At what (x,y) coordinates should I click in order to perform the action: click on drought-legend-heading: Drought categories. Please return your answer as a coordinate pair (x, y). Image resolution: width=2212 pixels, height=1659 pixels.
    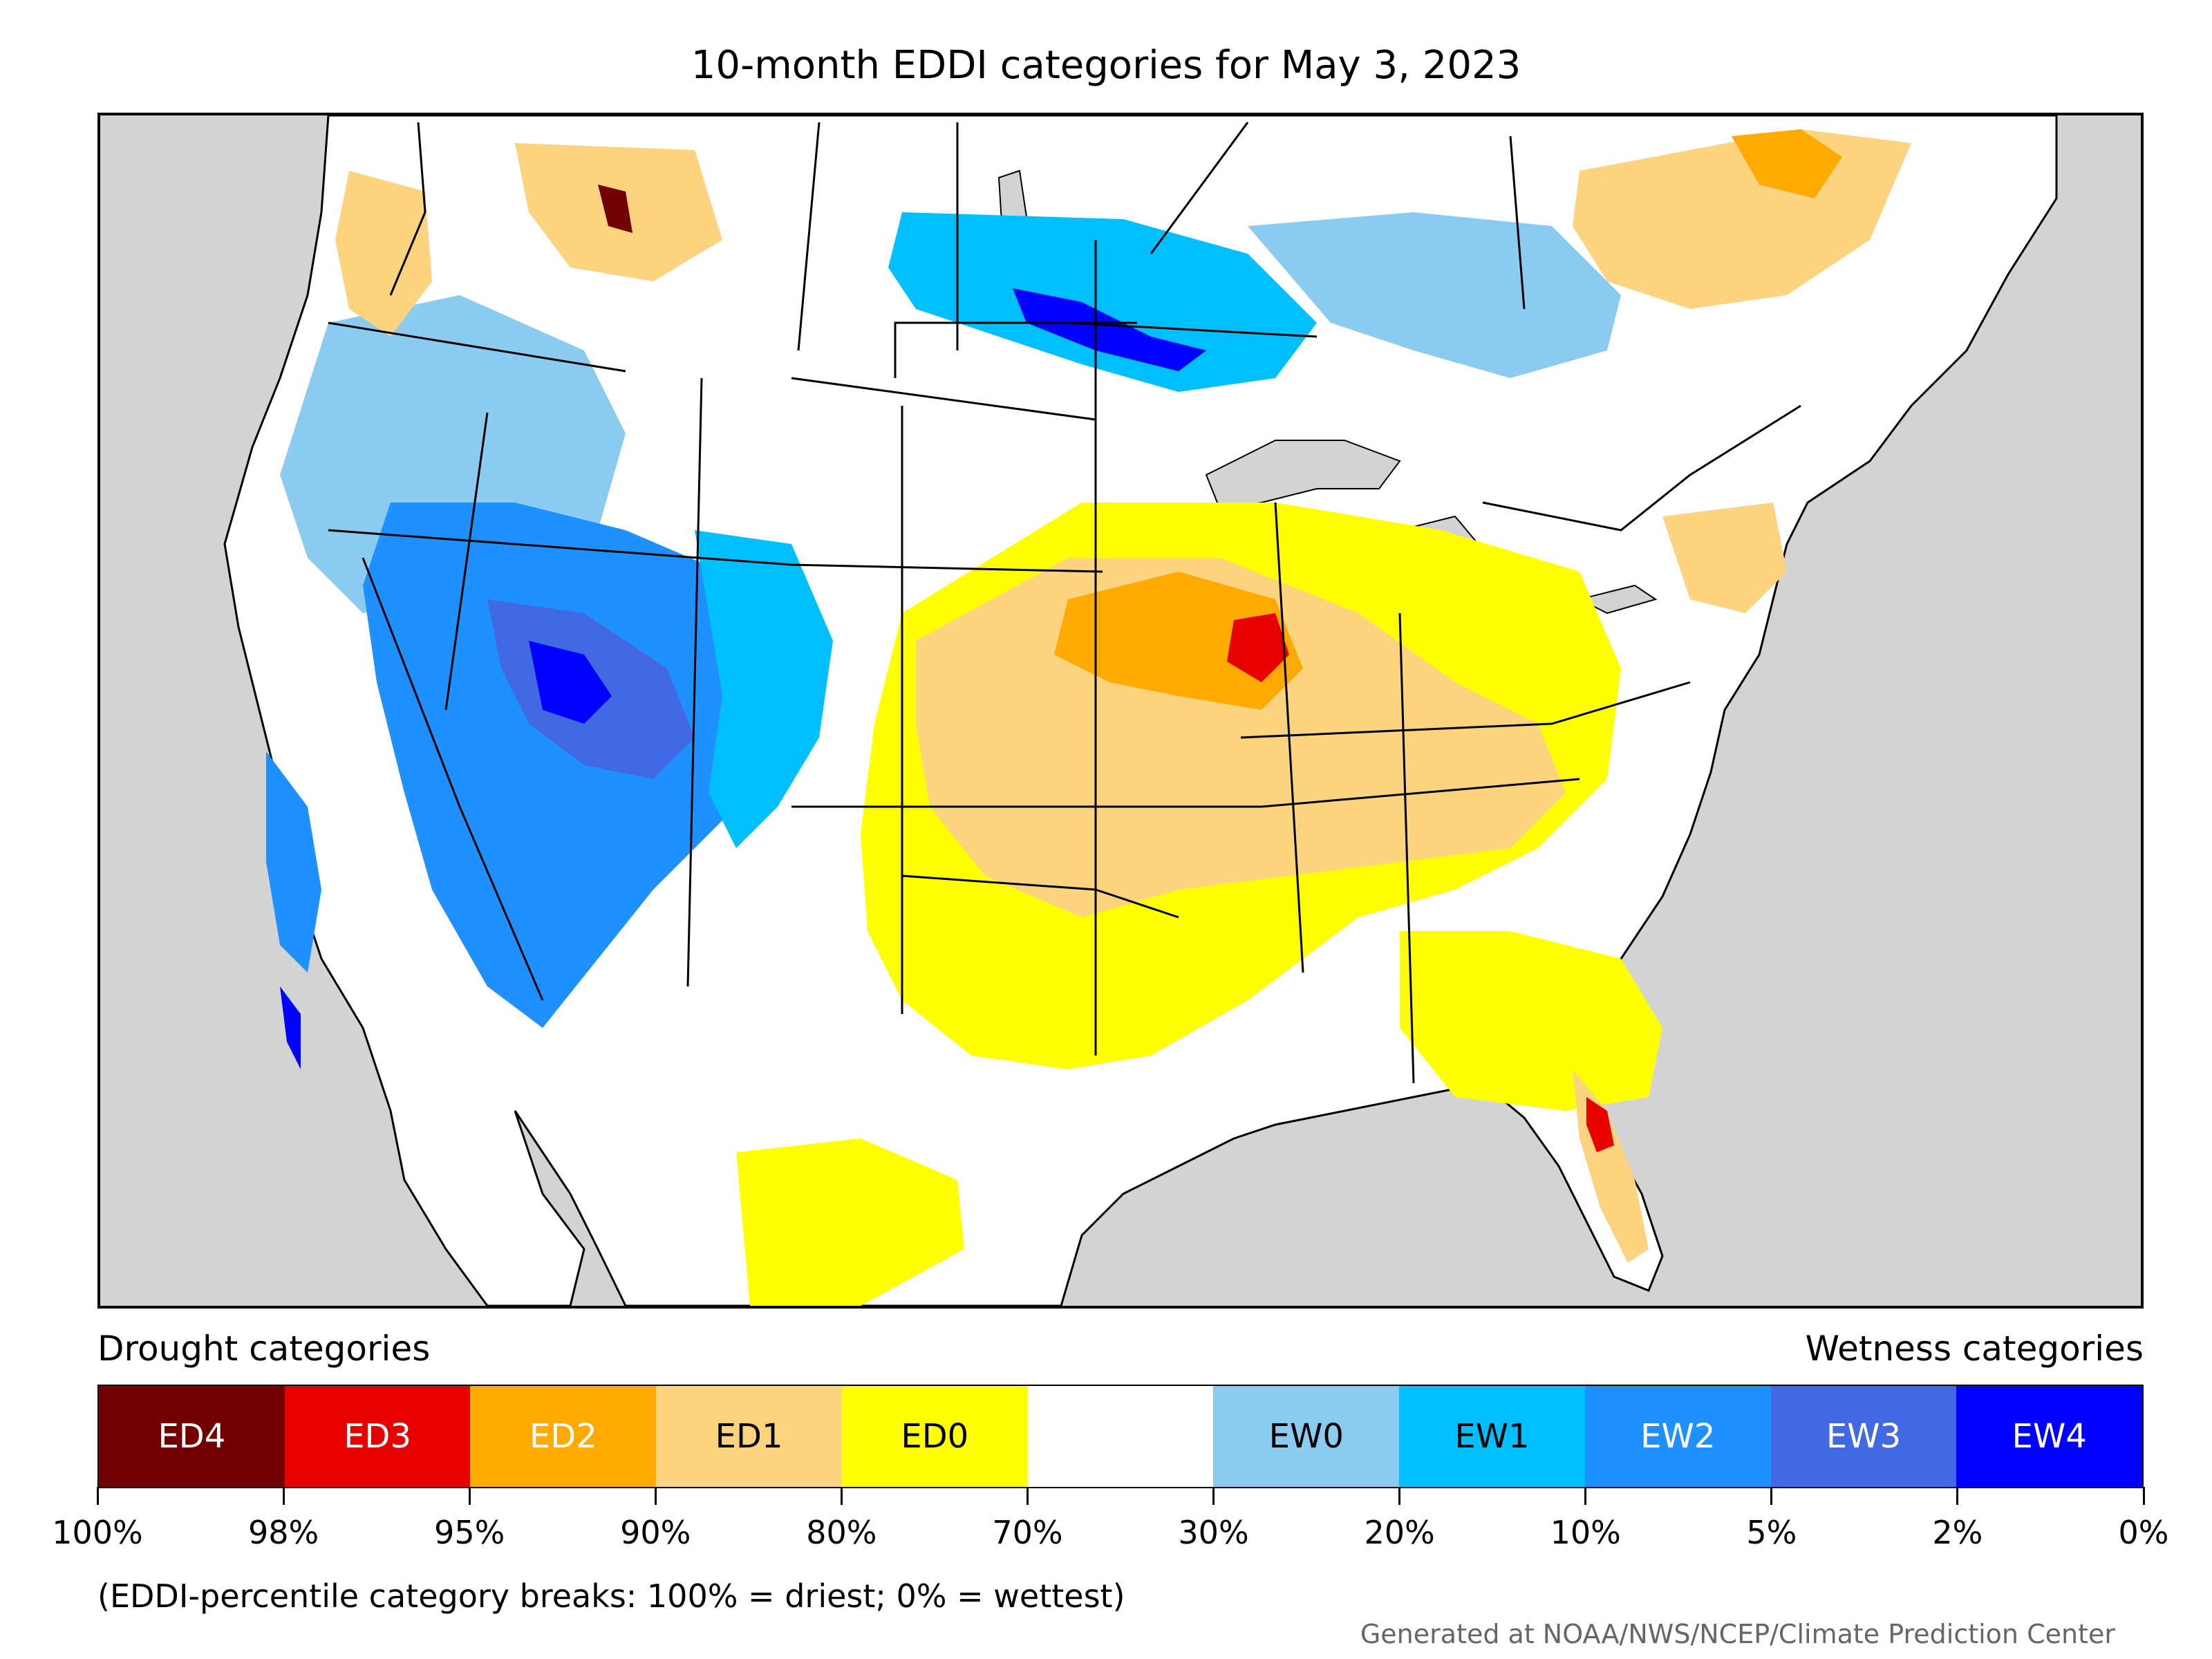
    Looking at the image, I should click on (264, 1349).